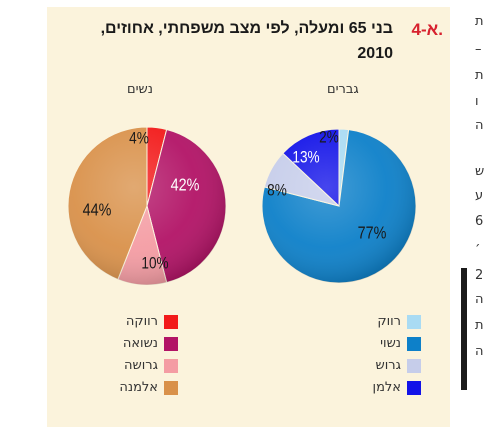 This screenshot has height=439, width=484. I want to click on women-data-label-4: 44%, so click(97, 210).